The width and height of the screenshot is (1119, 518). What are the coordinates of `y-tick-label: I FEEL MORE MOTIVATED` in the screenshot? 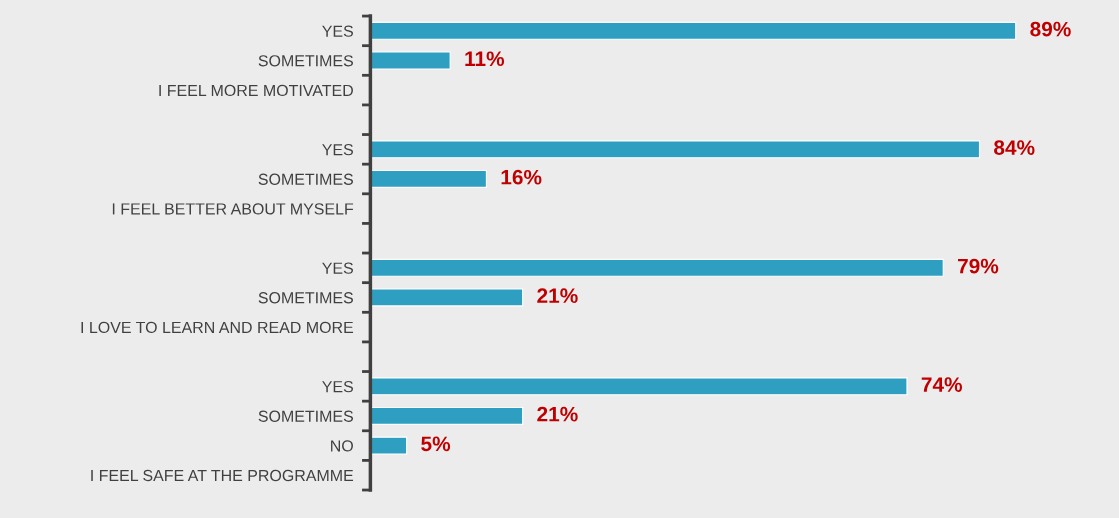 It's located at (256, 90).